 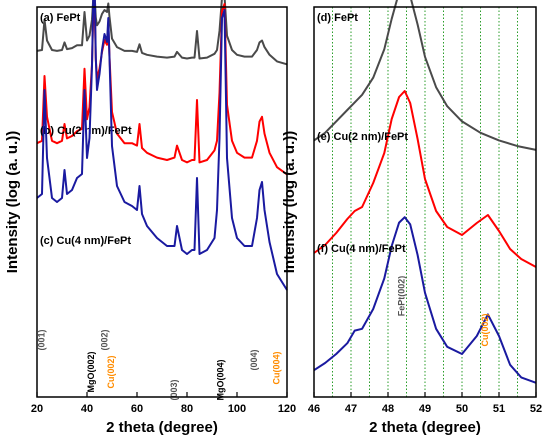 What do you see at coordinates (388, 409) in the screenshot?
I see `x-tick-label: 48` at bounding box center [388, 409].